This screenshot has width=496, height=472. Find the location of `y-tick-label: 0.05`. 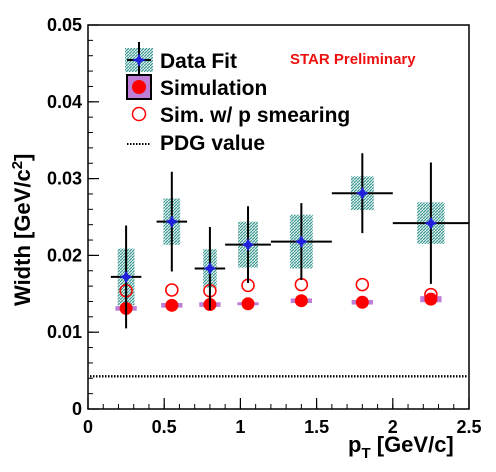

y-tick-label: 0.05 is located at coordinates (64, 25).